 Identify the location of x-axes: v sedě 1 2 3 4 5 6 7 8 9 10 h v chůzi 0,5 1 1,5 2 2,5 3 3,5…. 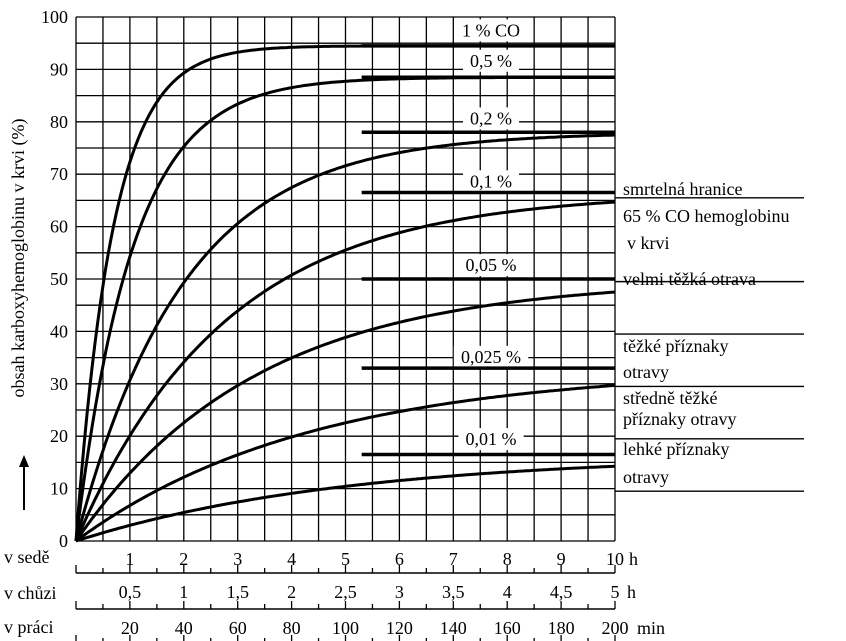
(334, 594).